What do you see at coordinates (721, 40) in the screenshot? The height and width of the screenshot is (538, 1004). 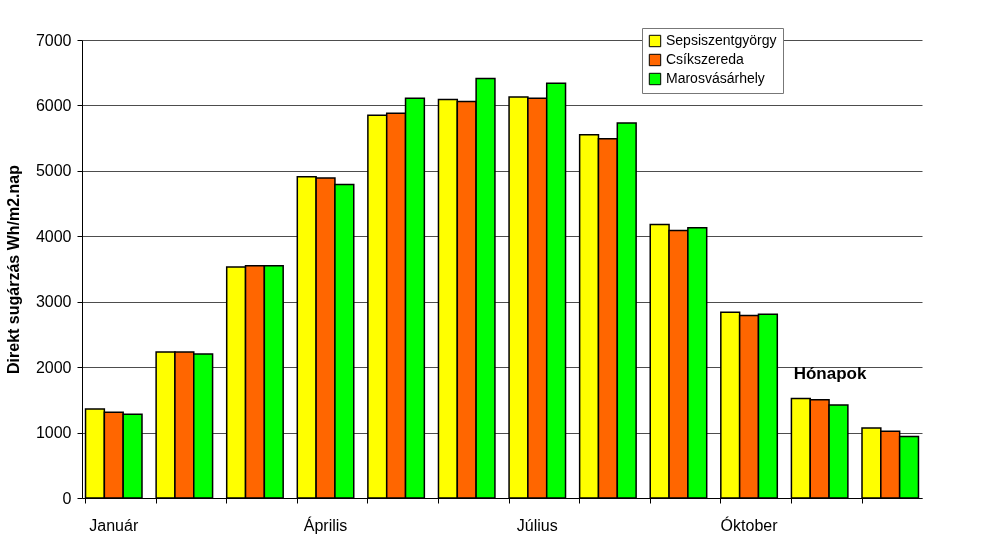 I see `legend-label: Sepsiszentgyörgy` at bounding box center [721, 40].